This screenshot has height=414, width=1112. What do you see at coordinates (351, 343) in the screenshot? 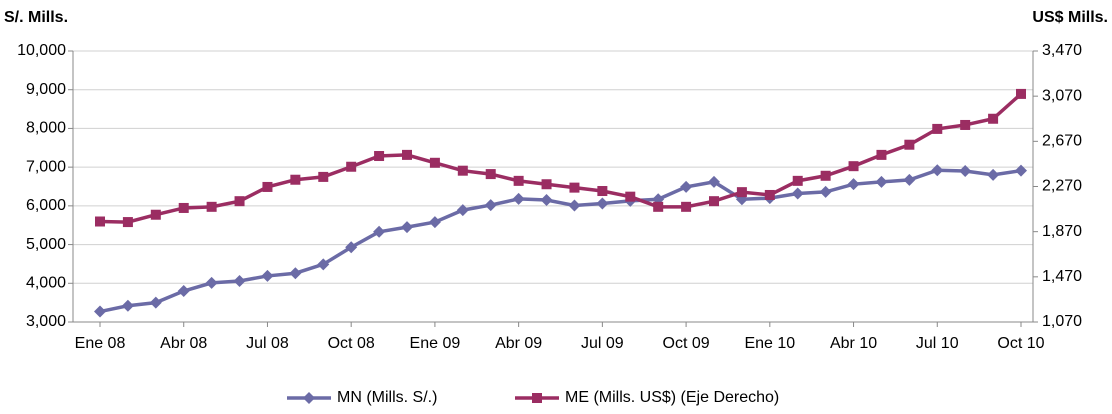
I see `x-tick-label: Oct 08` at bounding box center [351, 343].